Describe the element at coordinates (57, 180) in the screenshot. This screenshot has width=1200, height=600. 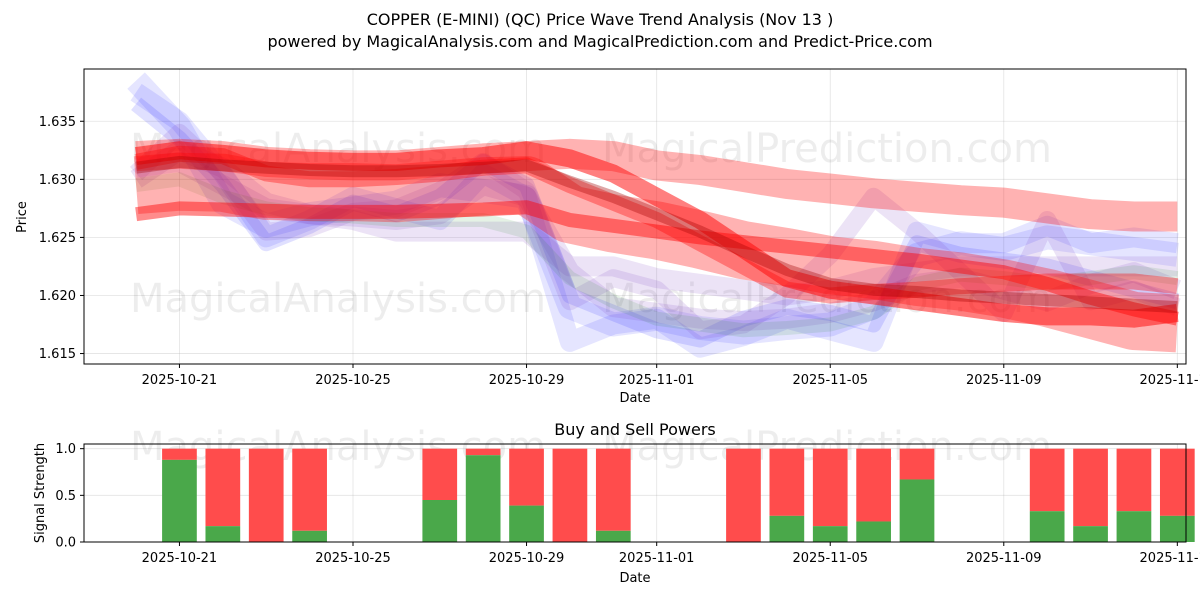
I see `price-y-tick-label: 1.630` at that location.